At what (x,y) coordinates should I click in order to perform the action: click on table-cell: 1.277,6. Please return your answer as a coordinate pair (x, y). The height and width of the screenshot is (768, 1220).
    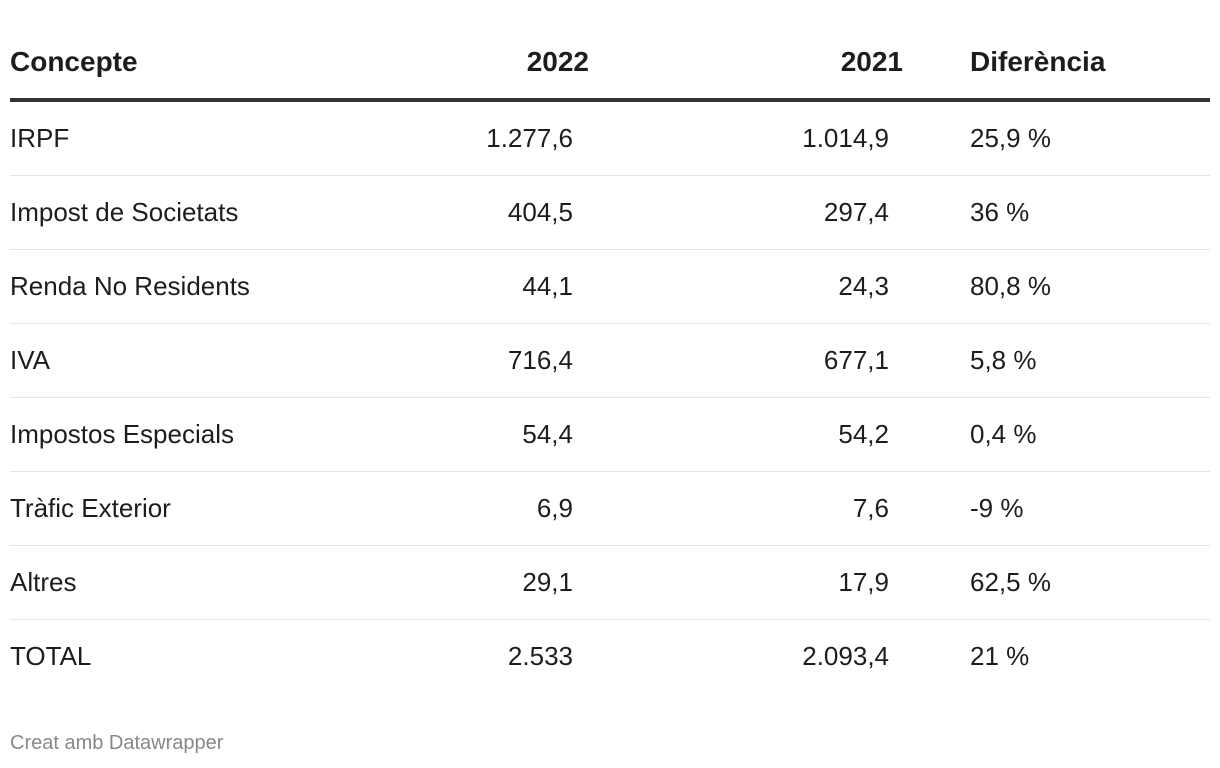
    Looking at the image, I should click on (509, 138).